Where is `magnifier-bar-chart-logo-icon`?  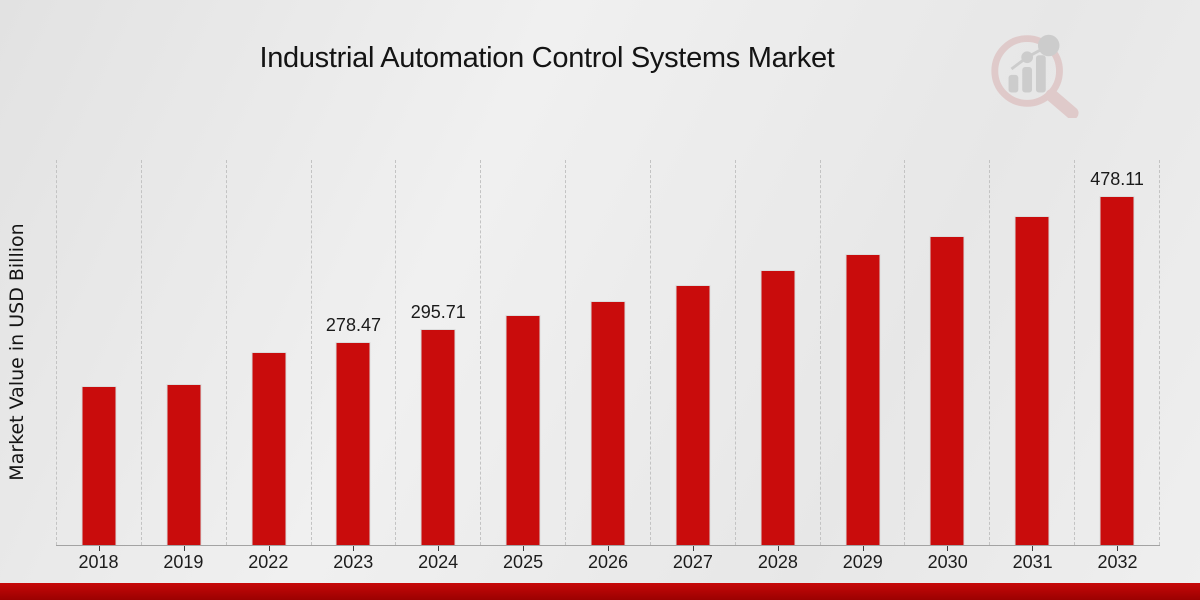 magnifier-bar-chart-logo-icon is located at coordinates (1035, 76).